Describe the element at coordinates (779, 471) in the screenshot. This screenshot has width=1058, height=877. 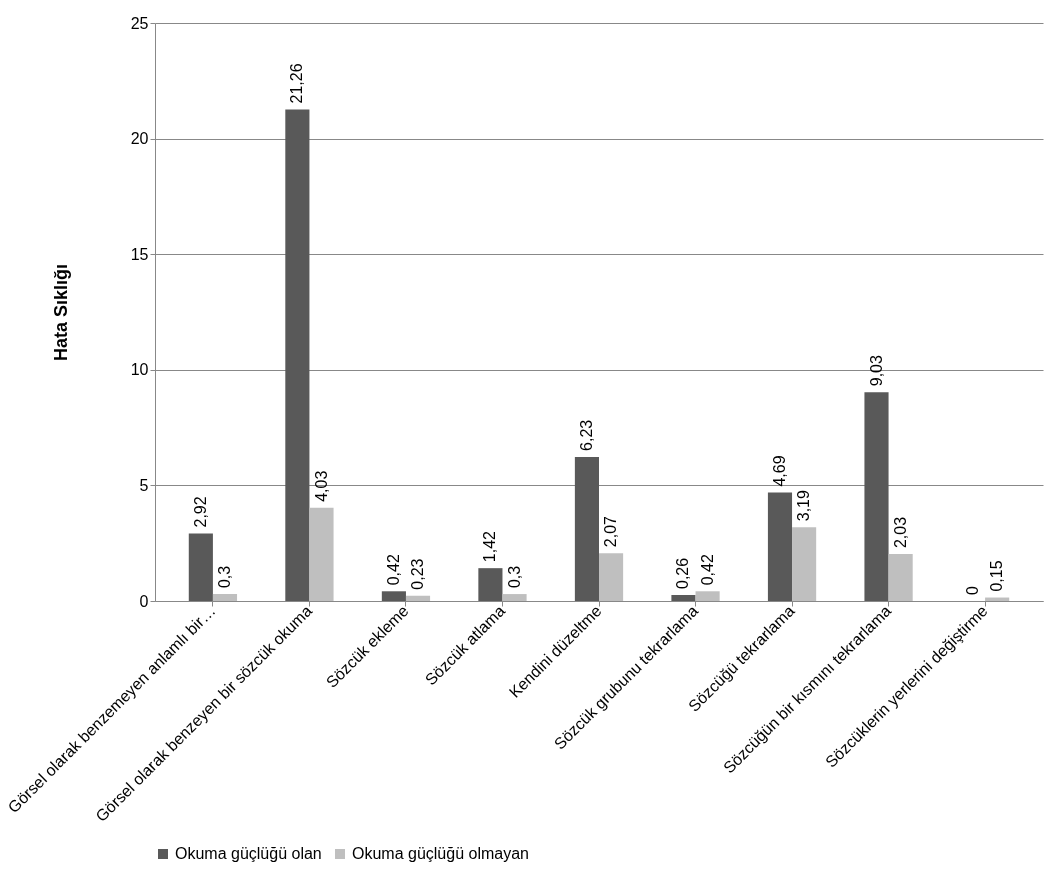
I see `data-label: 4,69` at that location.